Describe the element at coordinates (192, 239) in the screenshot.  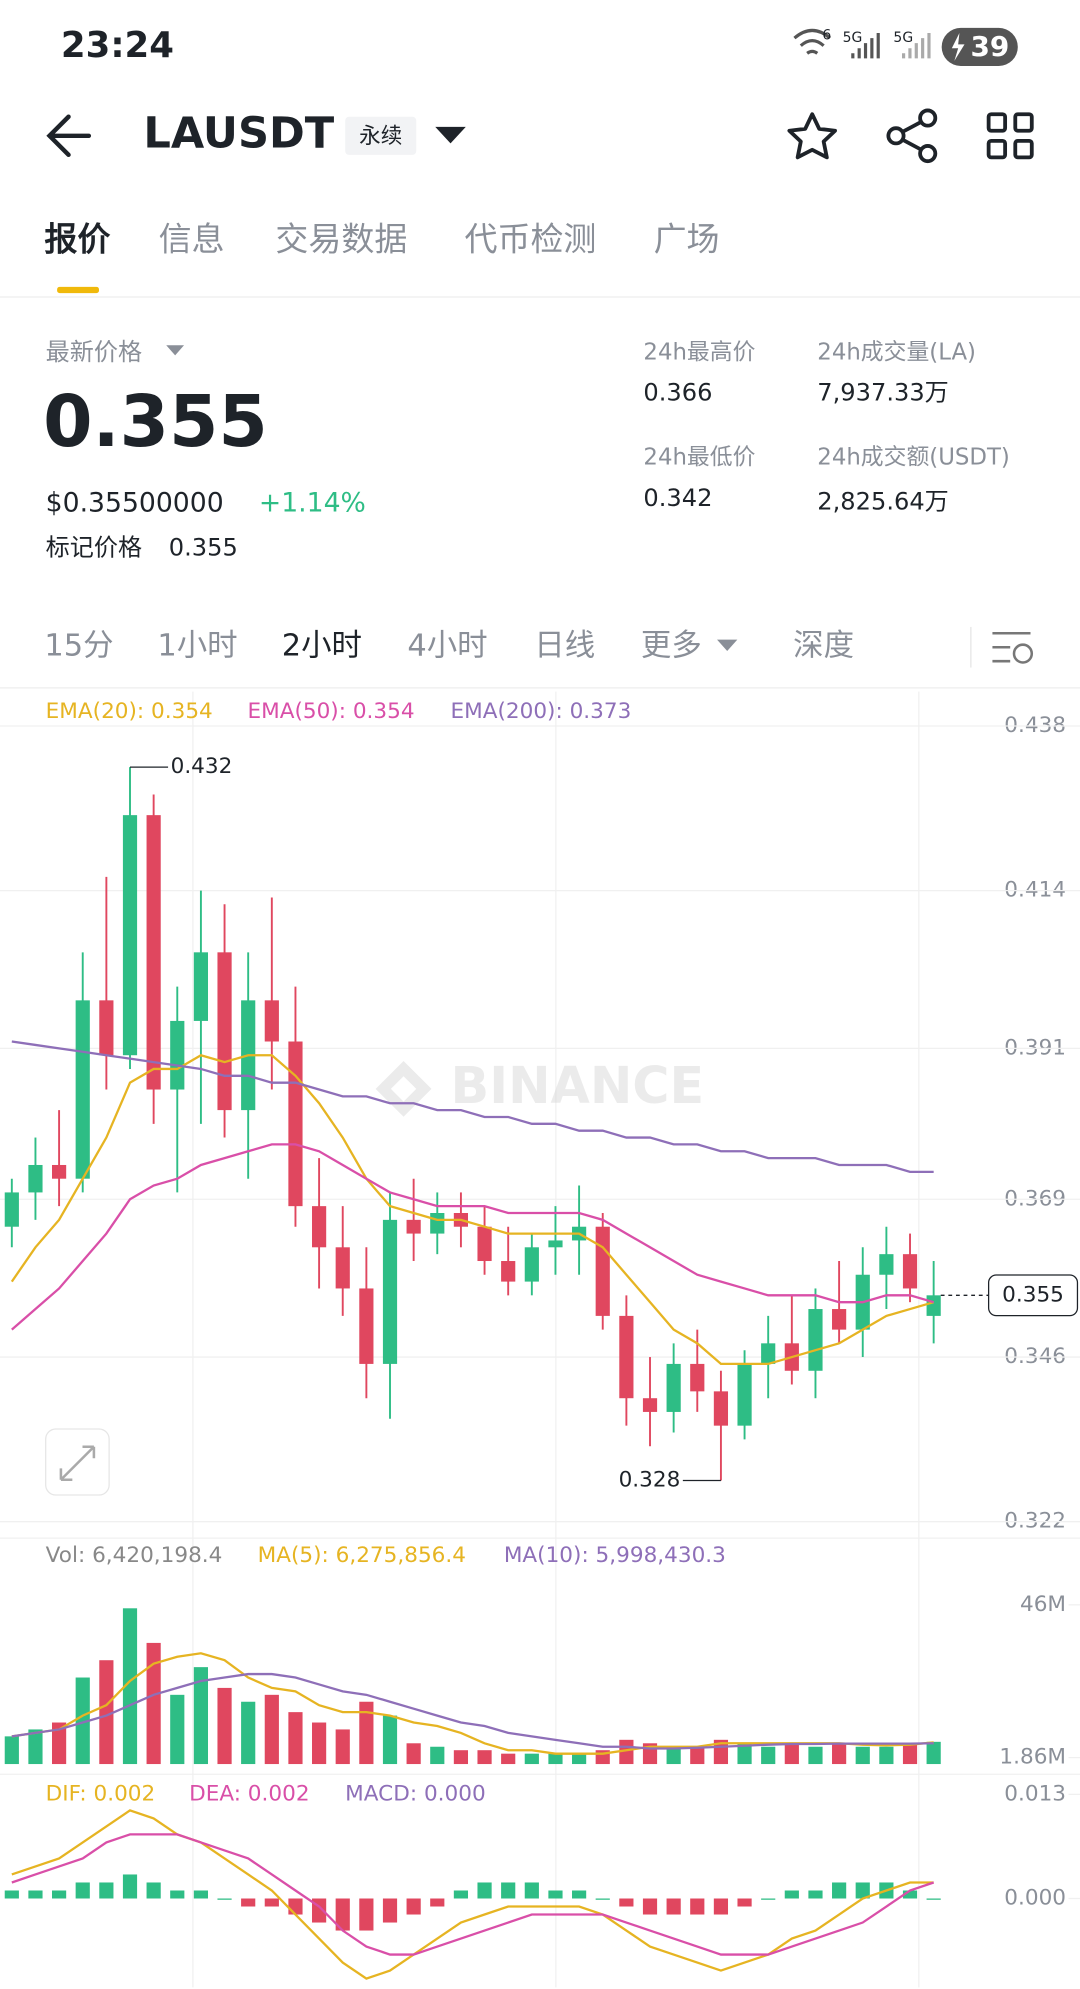
I see `tab: 信息` at that location.